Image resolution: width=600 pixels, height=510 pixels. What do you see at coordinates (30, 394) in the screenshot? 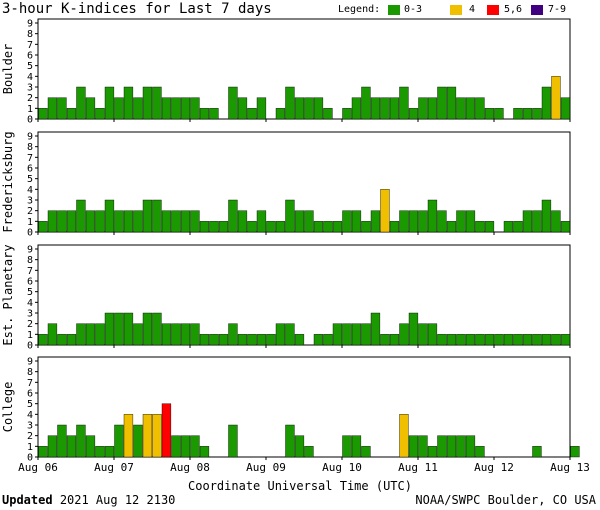
I see `y-tick-label: 6` at bounding box center [30, 394].